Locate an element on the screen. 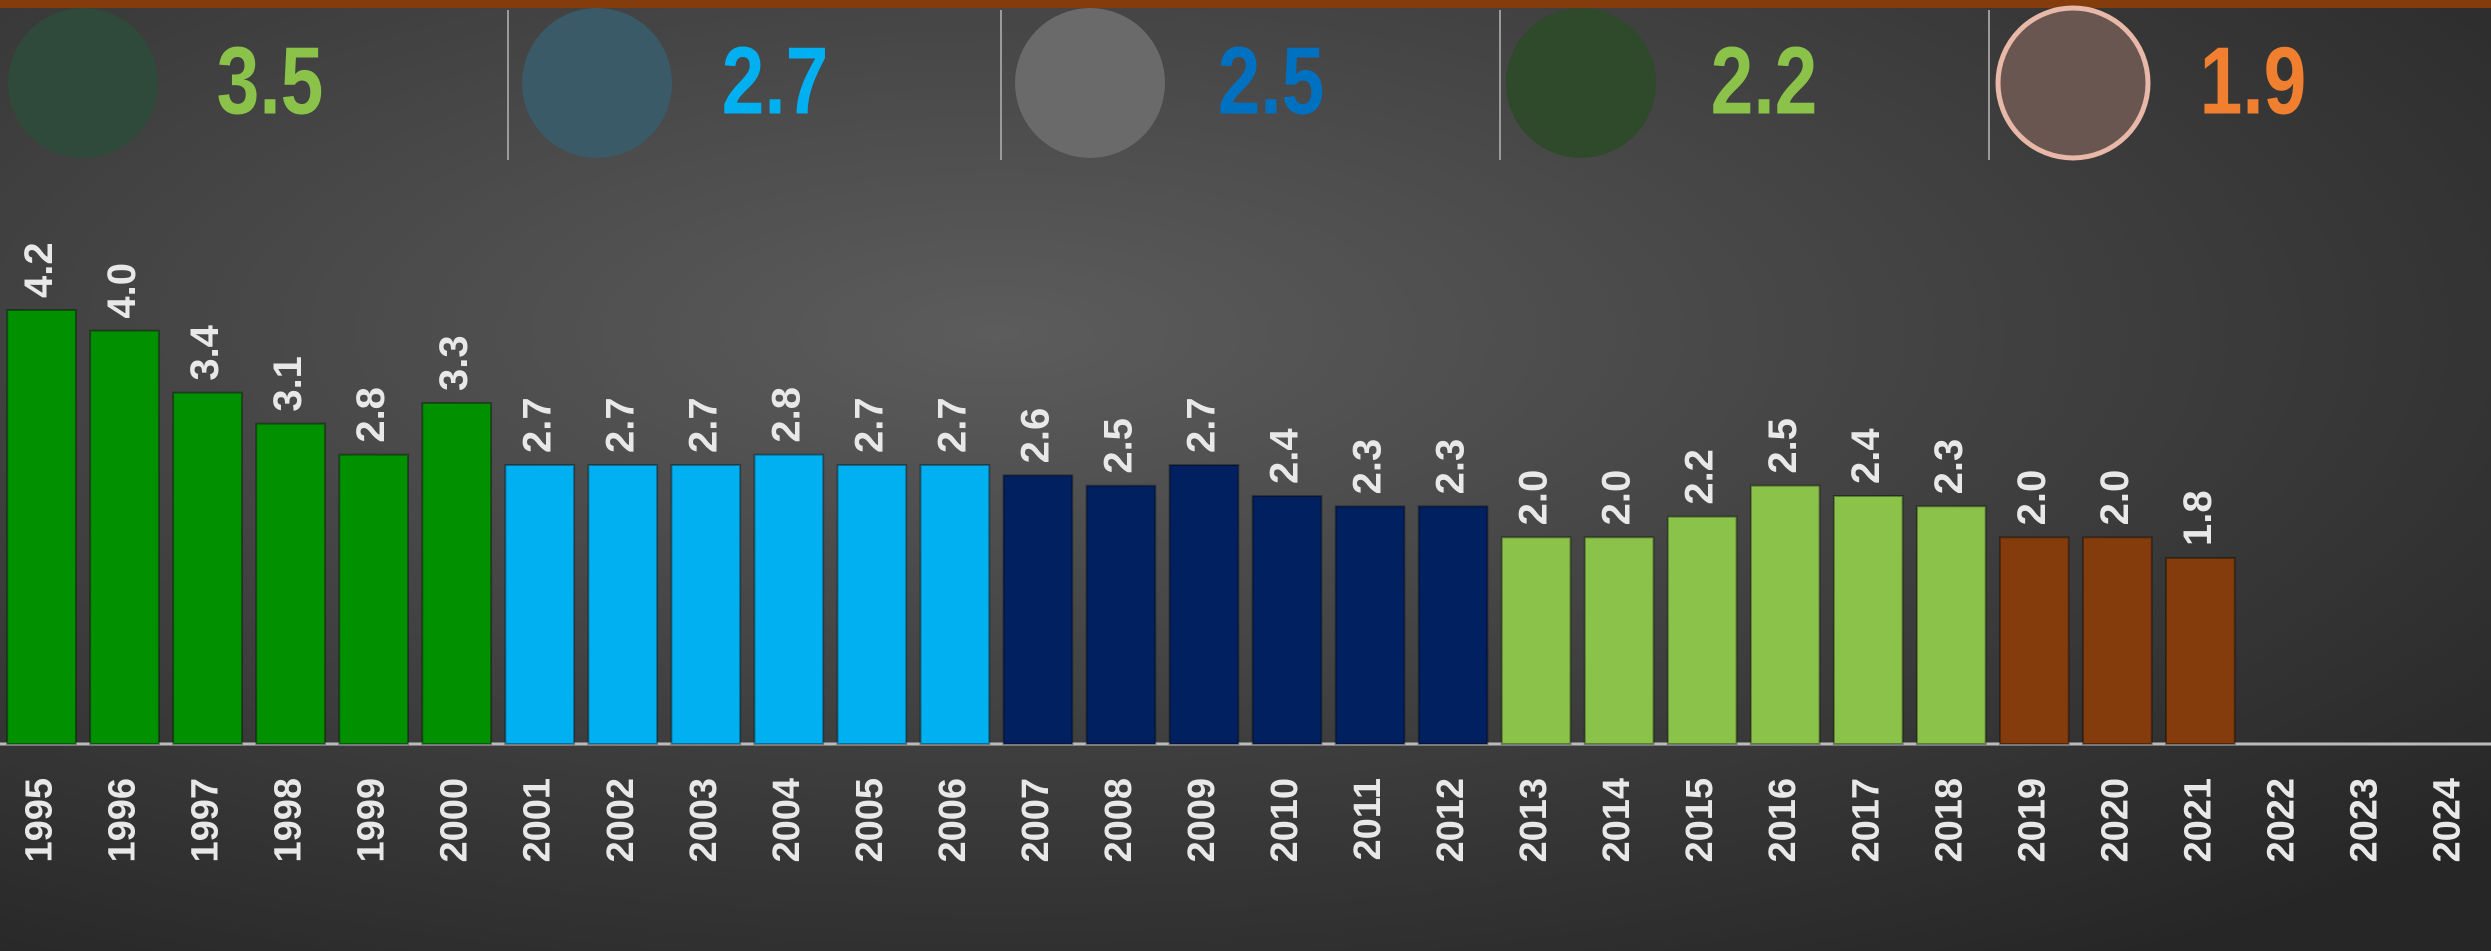 Image resolution: width=2491 pixels, height=951 pixels. value-label: 3.3 is located at coordinates (454, 363).